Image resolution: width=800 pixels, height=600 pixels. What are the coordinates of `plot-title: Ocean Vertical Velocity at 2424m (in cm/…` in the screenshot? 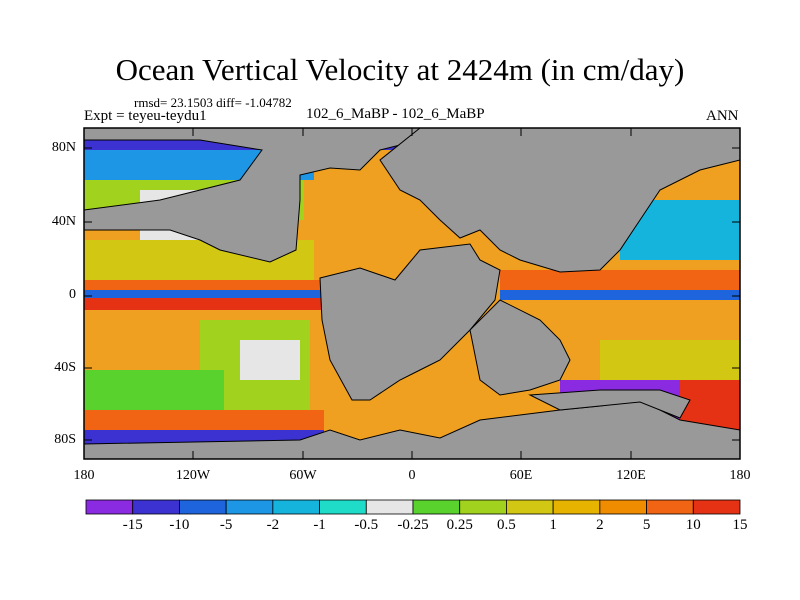 It's located at (400, 69).